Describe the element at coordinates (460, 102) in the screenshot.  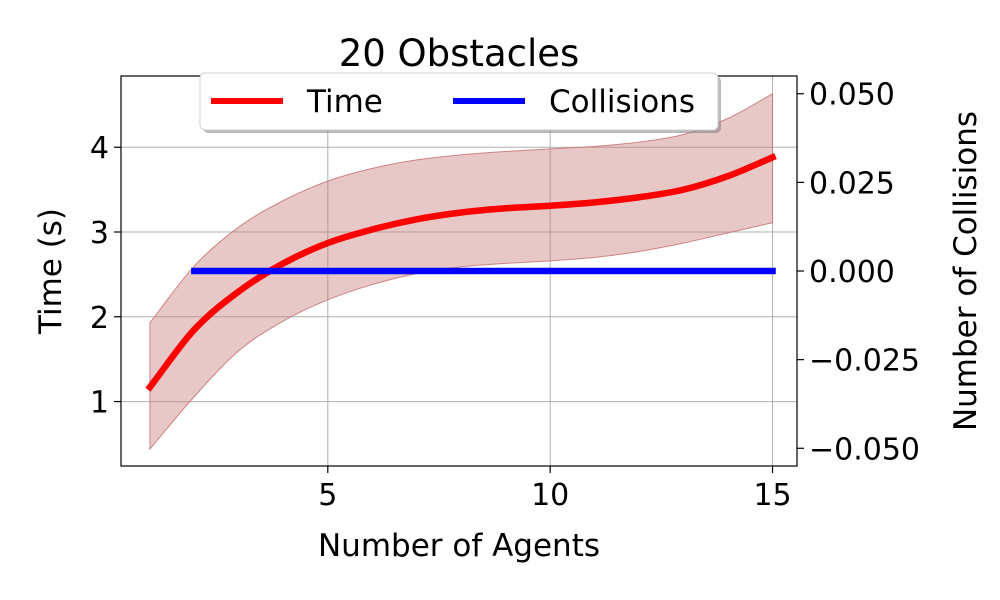
I see `legend: Time Collisions` at that location.